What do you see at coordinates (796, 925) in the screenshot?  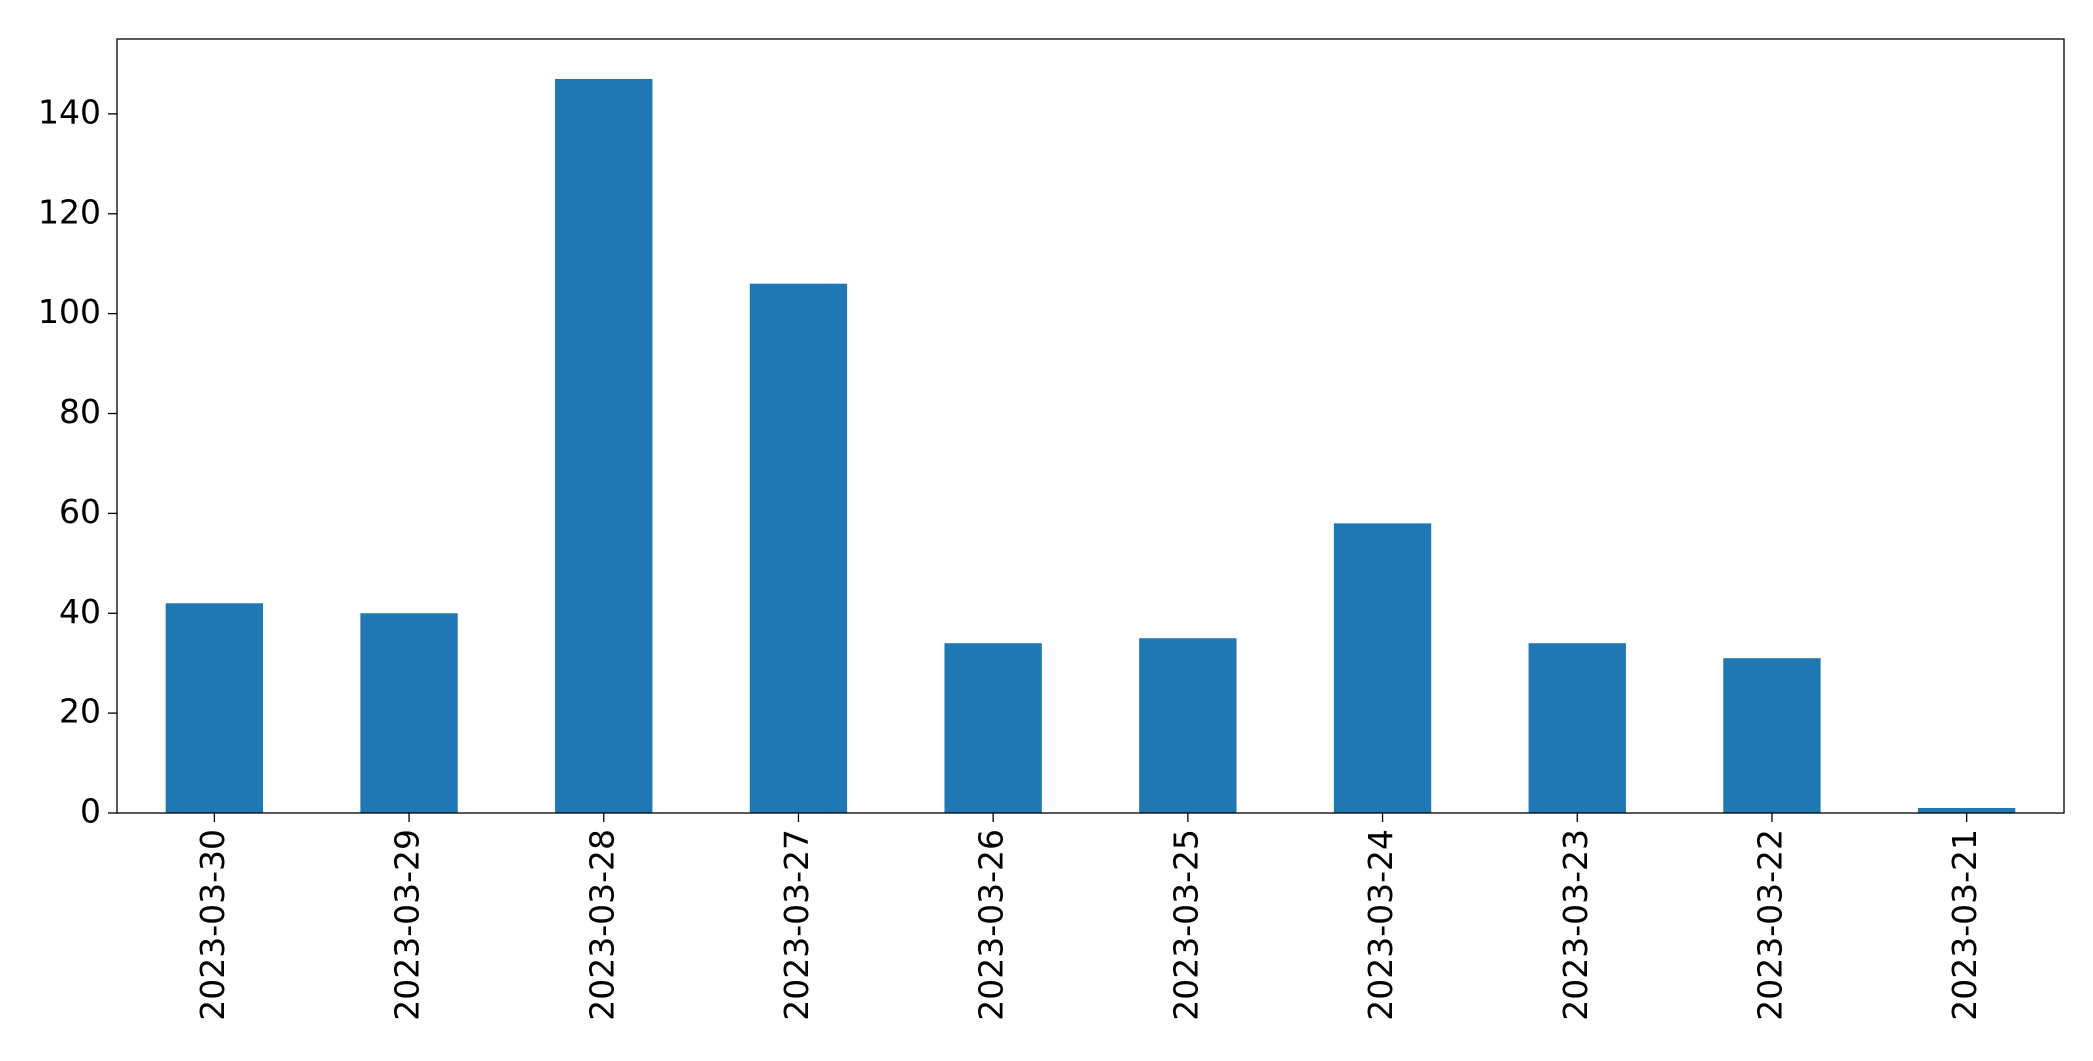 I see `x-tick-label: 2023-03-27` at bounding box center [796, 925].